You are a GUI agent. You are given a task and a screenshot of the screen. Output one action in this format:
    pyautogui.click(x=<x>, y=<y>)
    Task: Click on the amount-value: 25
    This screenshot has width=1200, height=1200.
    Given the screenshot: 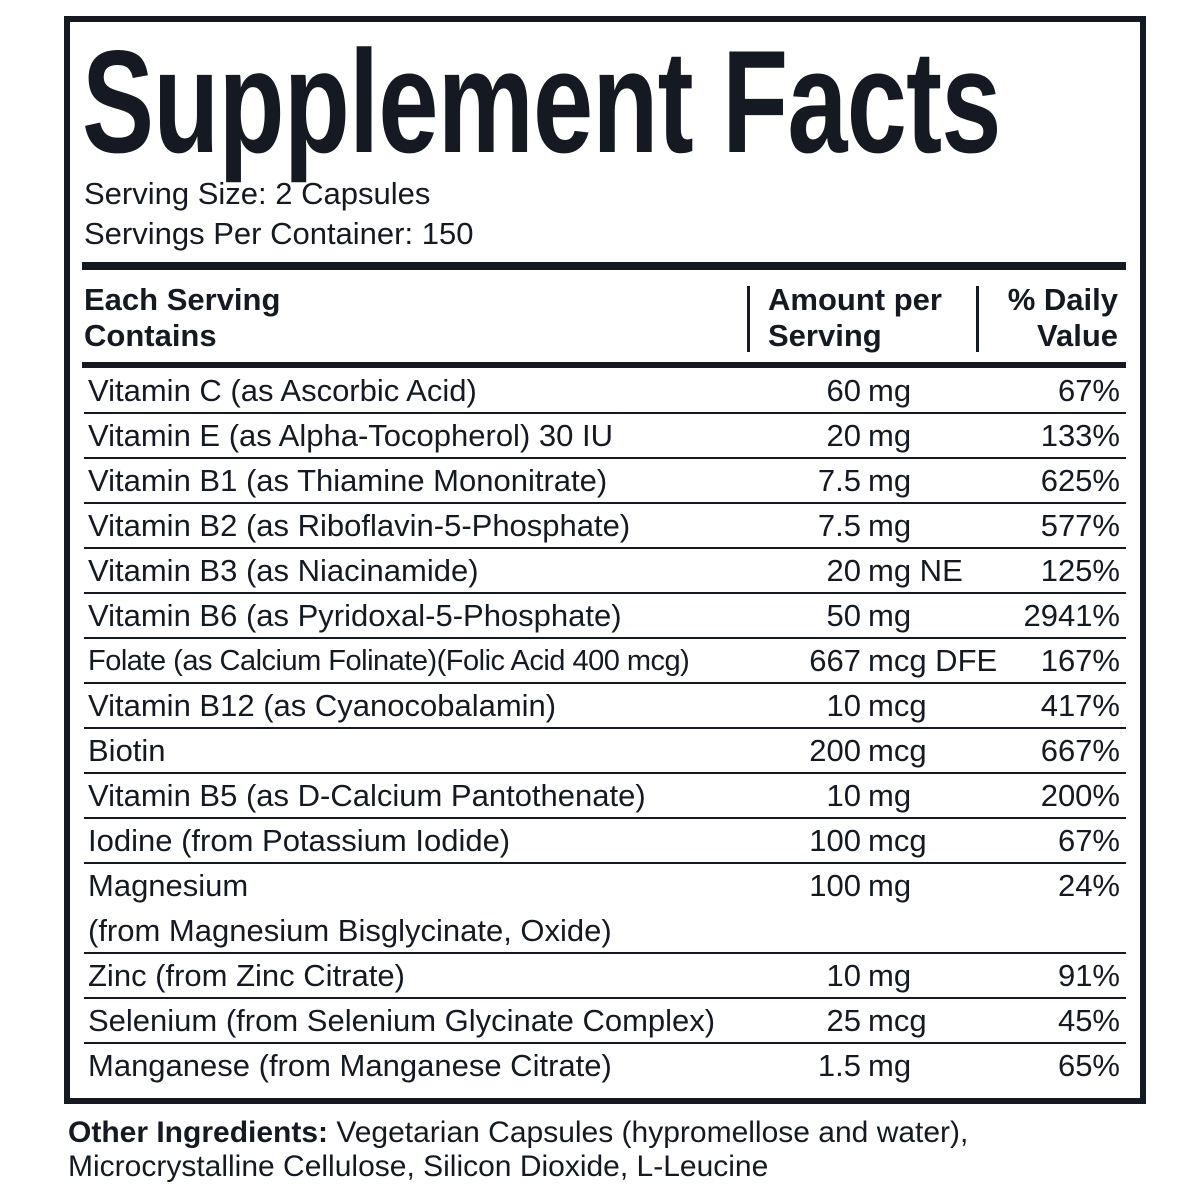 What is the action you would take?
    pyautogui.click(x=843, y=1020)
    